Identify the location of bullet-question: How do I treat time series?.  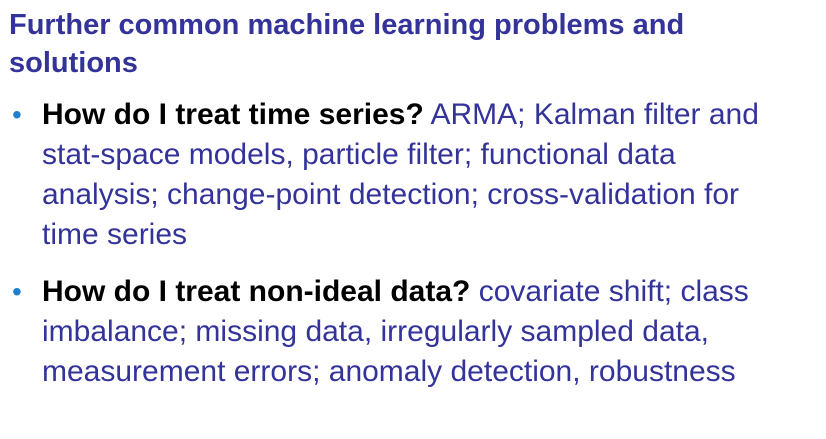
(233, 114).